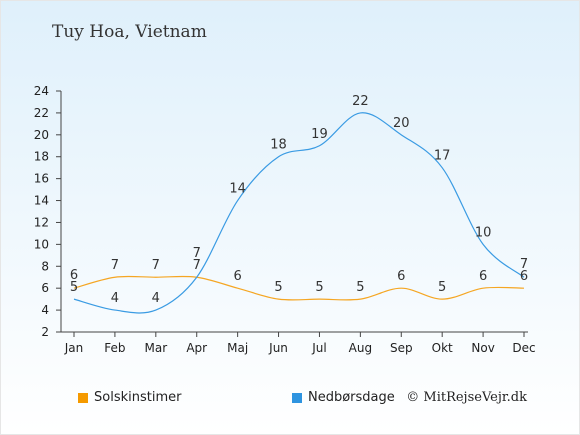 This screenshot has width=580, height=435. What do you see at coordinates (196, 348) in the screenshot?
I see `x-tick-label: Apr` at bounding box center [196, 348].